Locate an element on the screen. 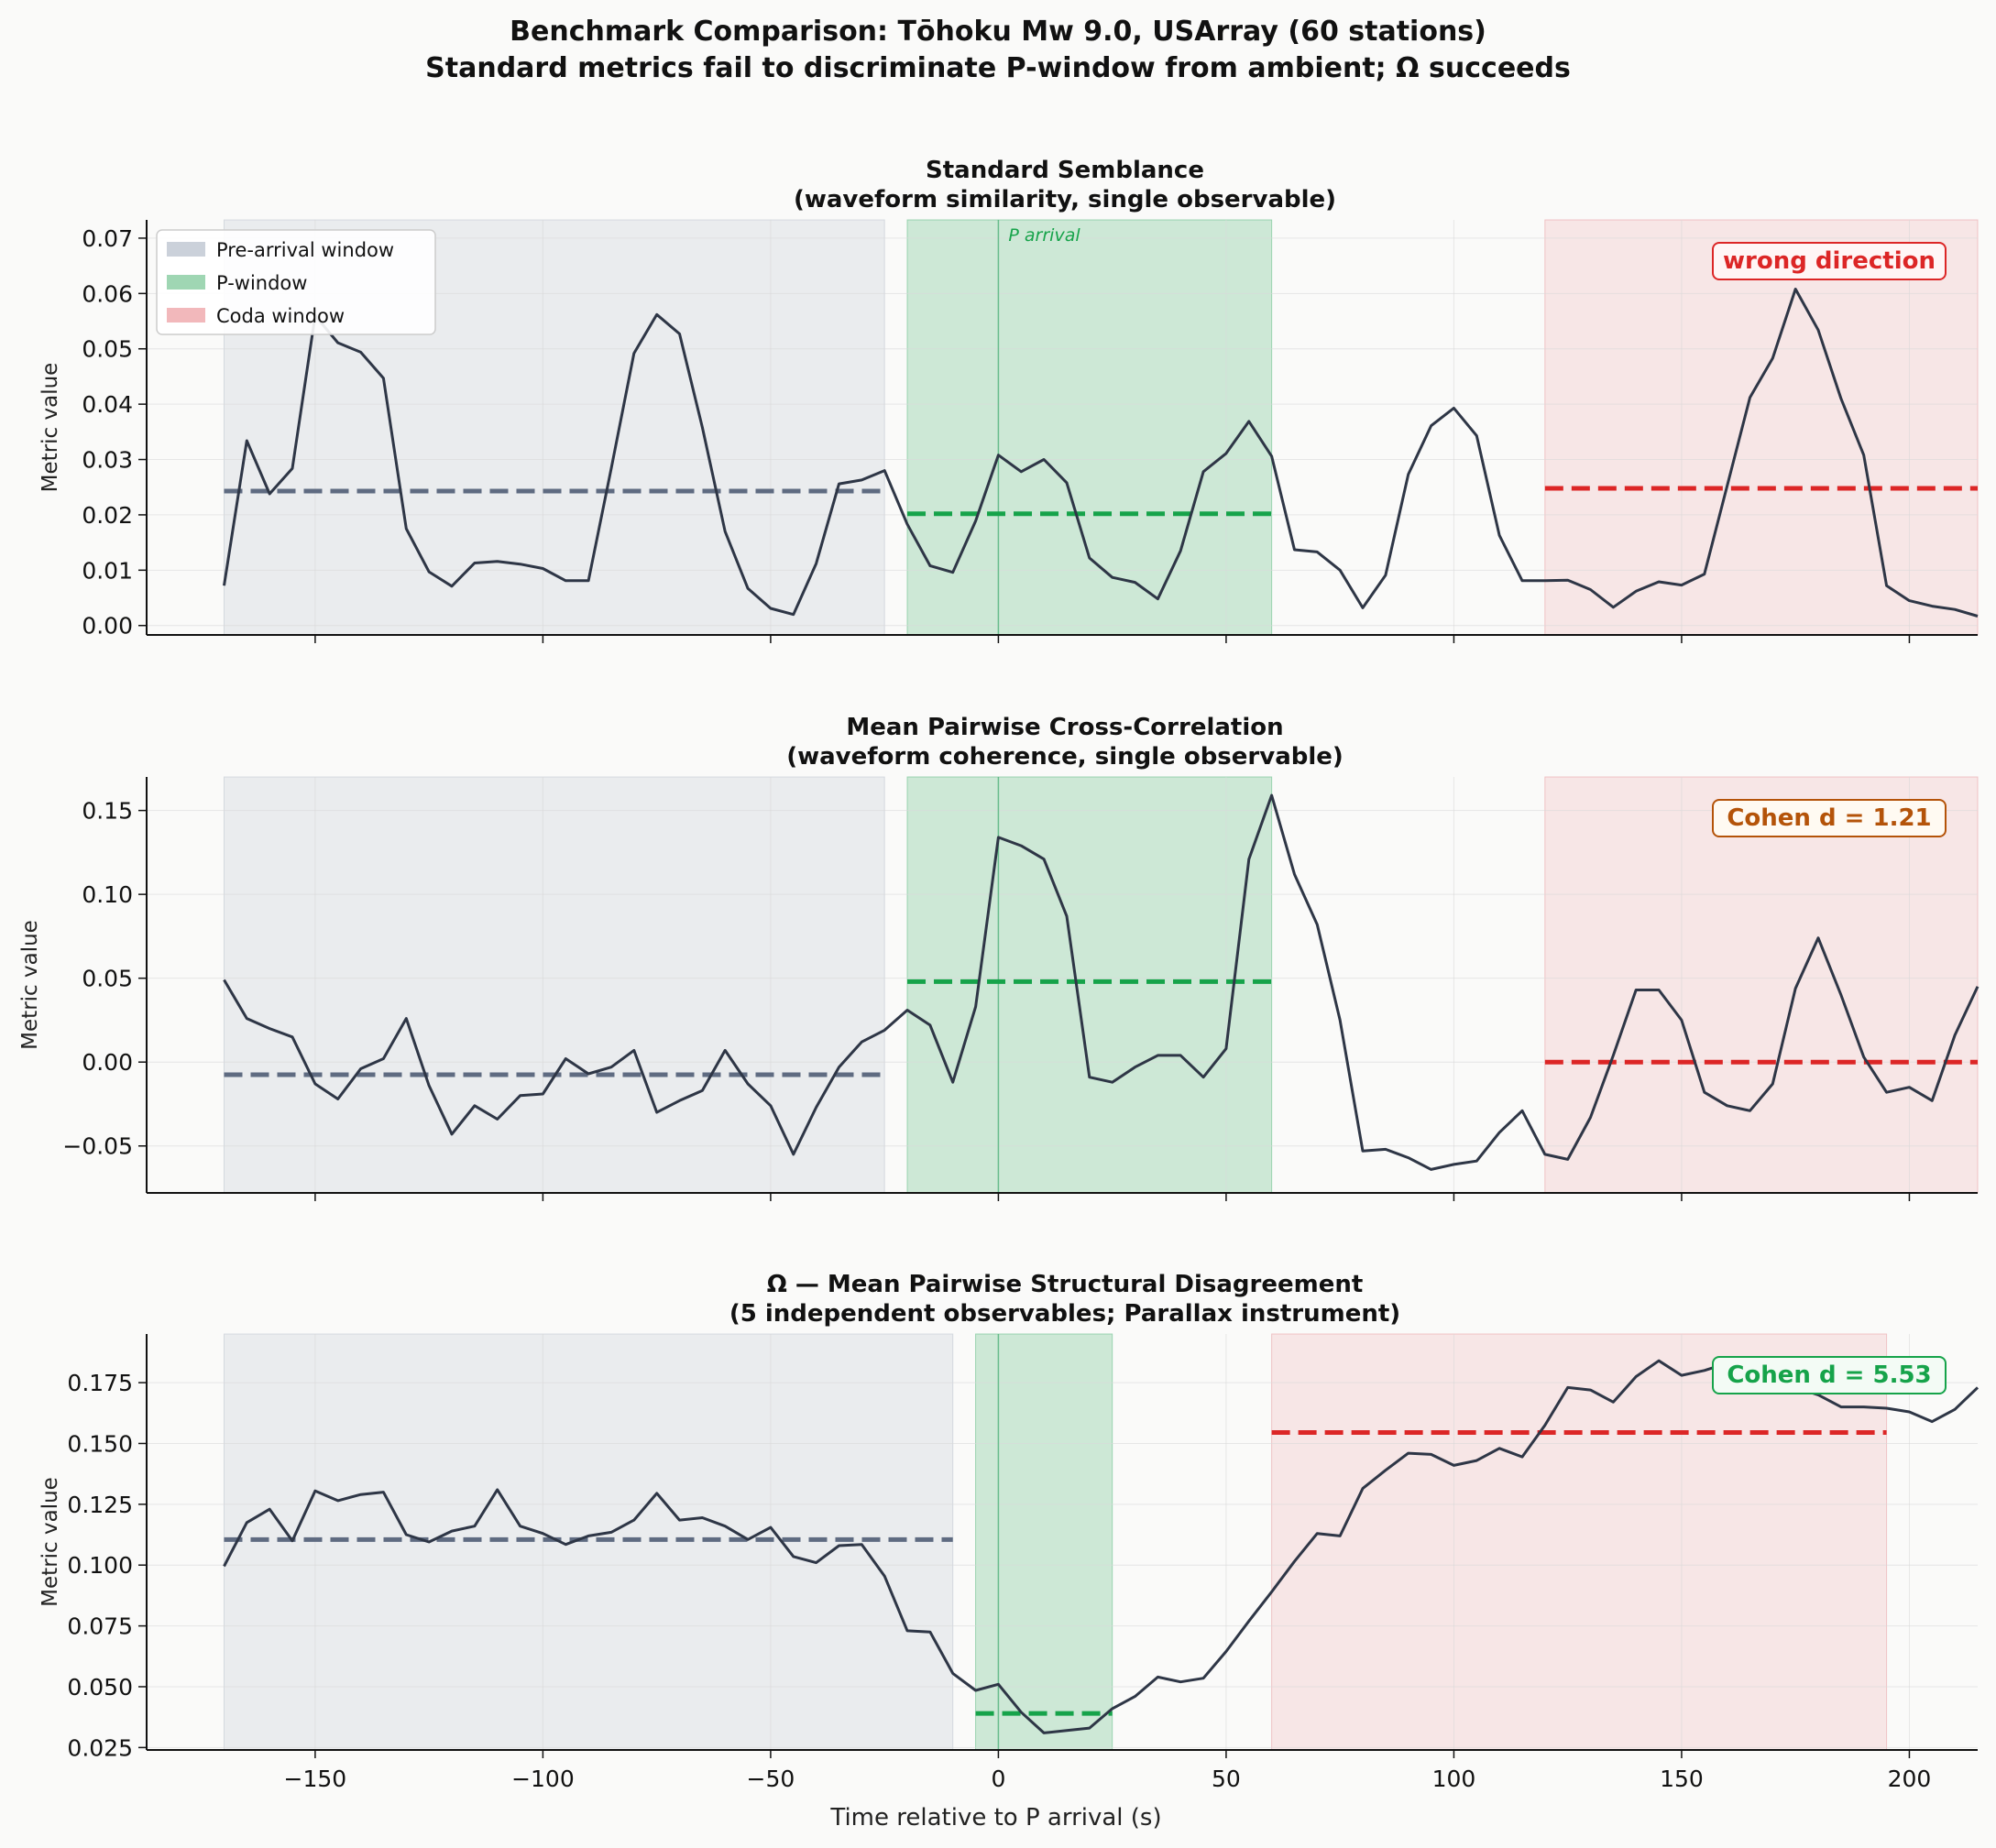 The width and height of the screenshot is (1996, 1848). y-tick-label: −0.05 is located at coordinates (98, 1146).